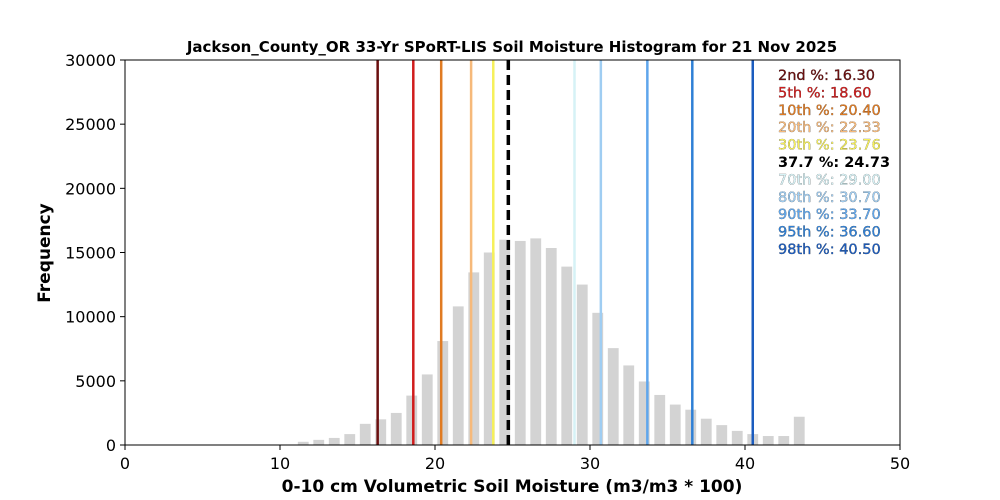 Image resolution: width=1000 pixels, height=500 pixels. I want to click on legend-entry: 5th %: 18.60, so click(825, 93).